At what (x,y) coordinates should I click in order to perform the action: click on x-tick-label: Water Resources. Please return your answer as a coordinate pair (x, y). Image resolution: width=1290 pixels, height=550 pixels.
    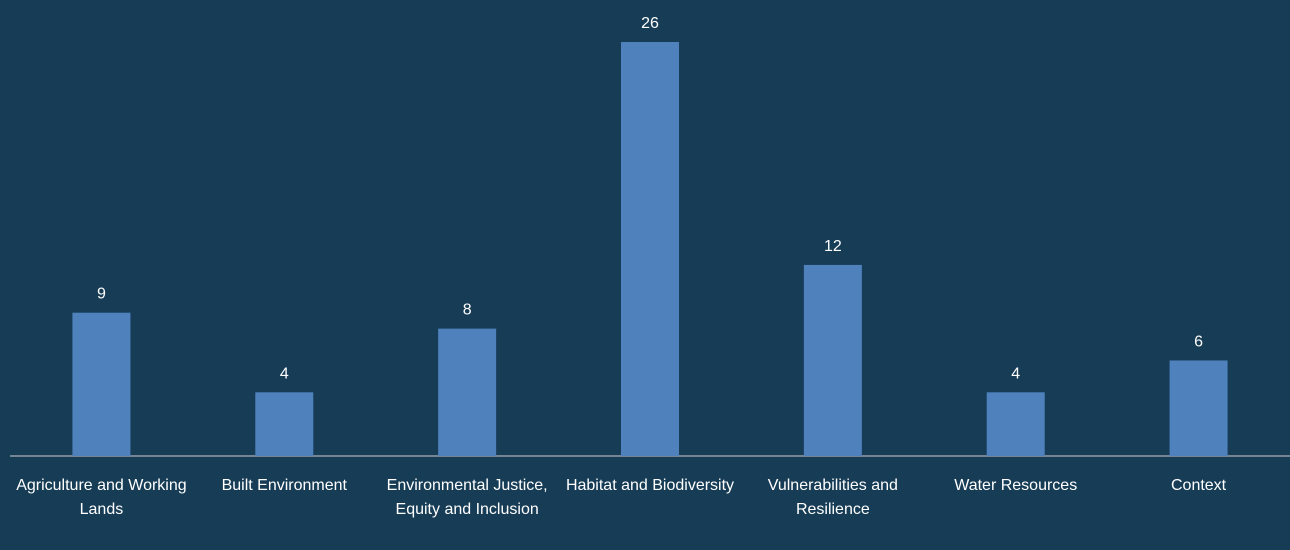
    Looking at the image, I should click on (1016, 485).